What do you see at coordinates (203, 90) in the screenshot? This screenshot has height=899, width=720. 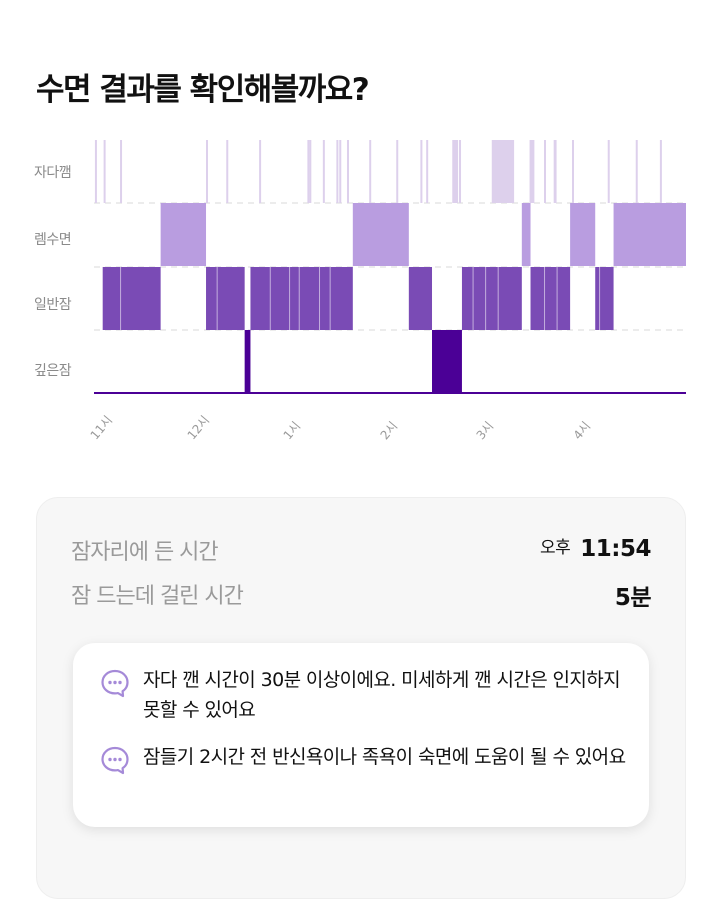 I see `page-title: 수면 결과를 확인해볼까요?` at bounding box center [203, 90].